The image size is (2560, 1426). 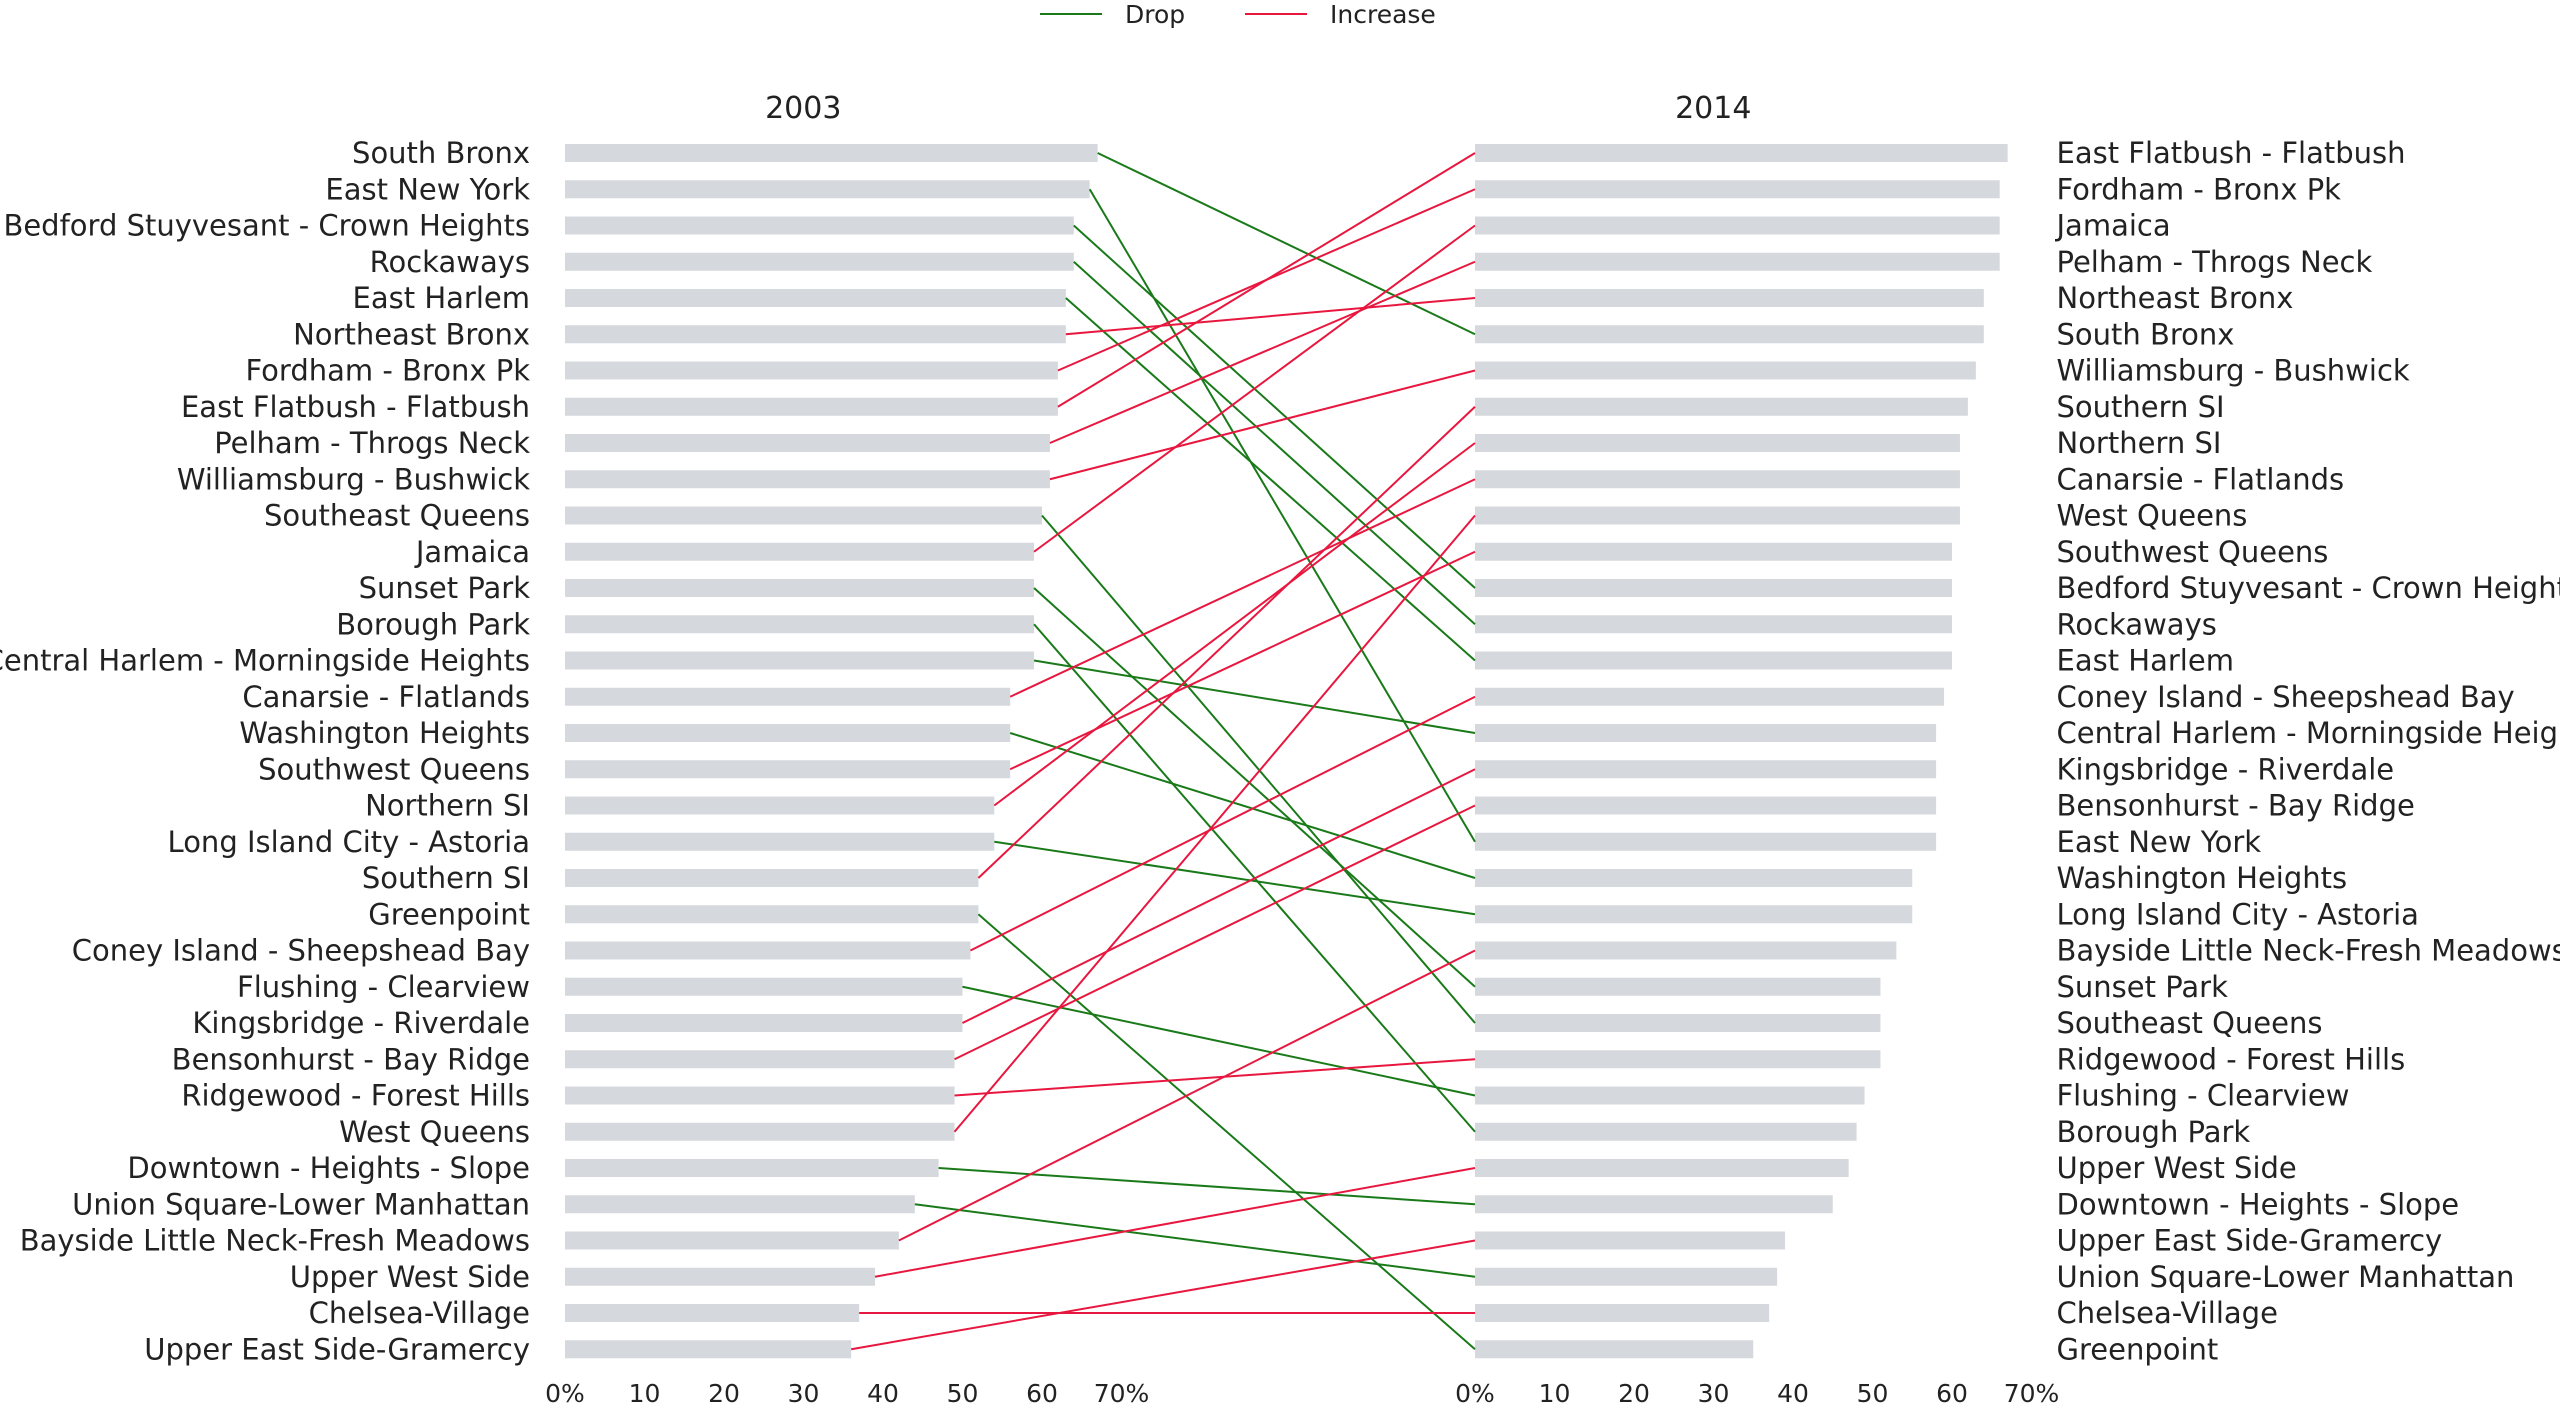 What do you see at coordinates (1630, 1241) in the screenshot?
I see `bar-2014-upper-east-side-gramercy` at bounding box center [1630, 1241].